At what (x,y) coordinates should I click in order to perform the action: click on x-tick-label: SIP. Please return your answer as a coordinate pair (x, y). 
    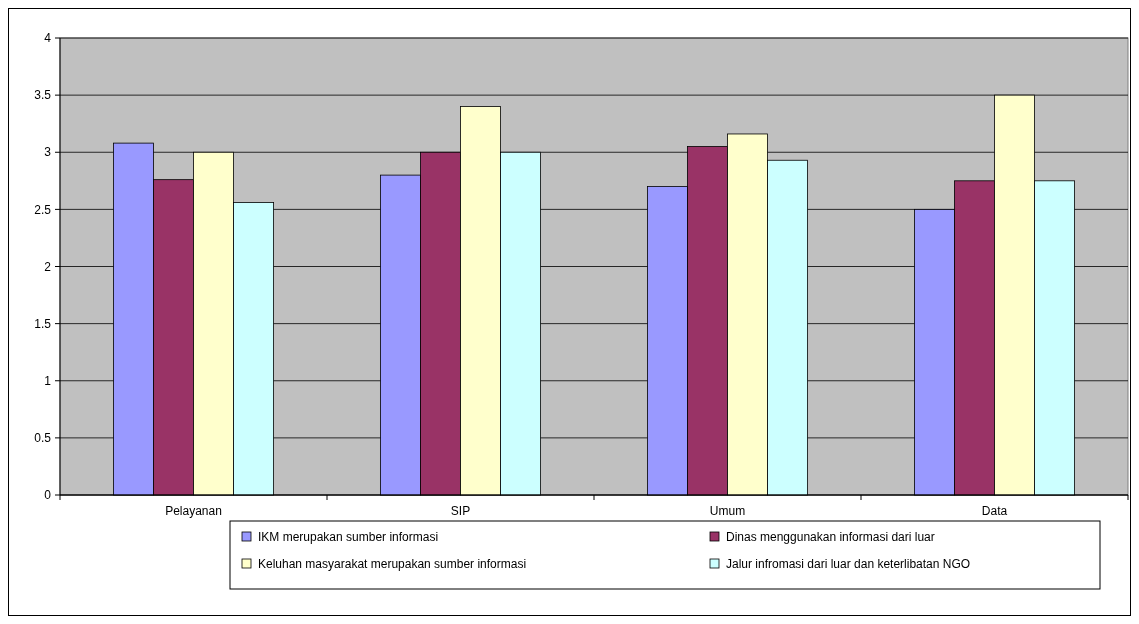
    Looking at the image, I should click on (460, 511).